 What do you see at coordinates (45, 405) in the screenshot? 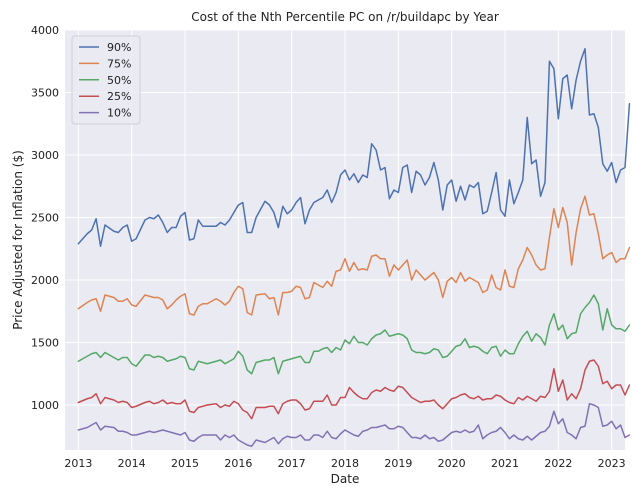
I see `y-tick-label: 1000` at bounding box center [45, 405].